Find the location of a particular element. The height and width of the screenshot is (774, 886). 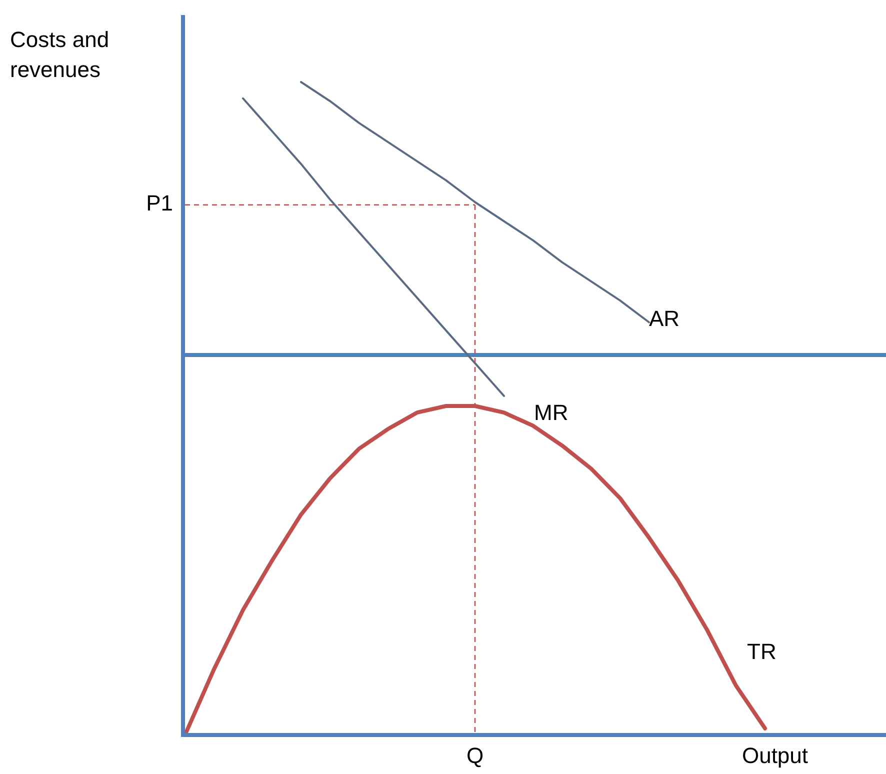

ref-line-label: P1 is located at coordinates (159, 203).